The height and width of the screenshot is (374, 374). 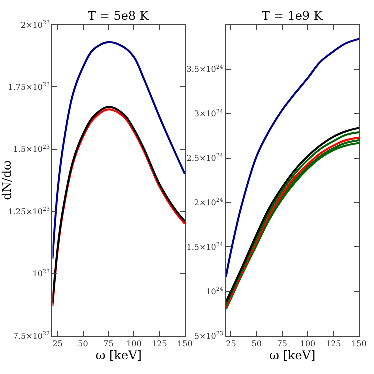 I want to click on y-tick-label: 3×10$^{24}$, so click(x=209, y=113).